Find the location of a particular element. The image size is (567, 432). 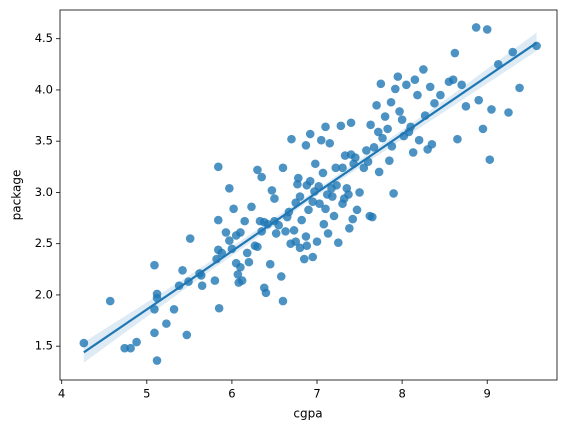

x-tick-label: 7 is located at coordinates (316, 394).